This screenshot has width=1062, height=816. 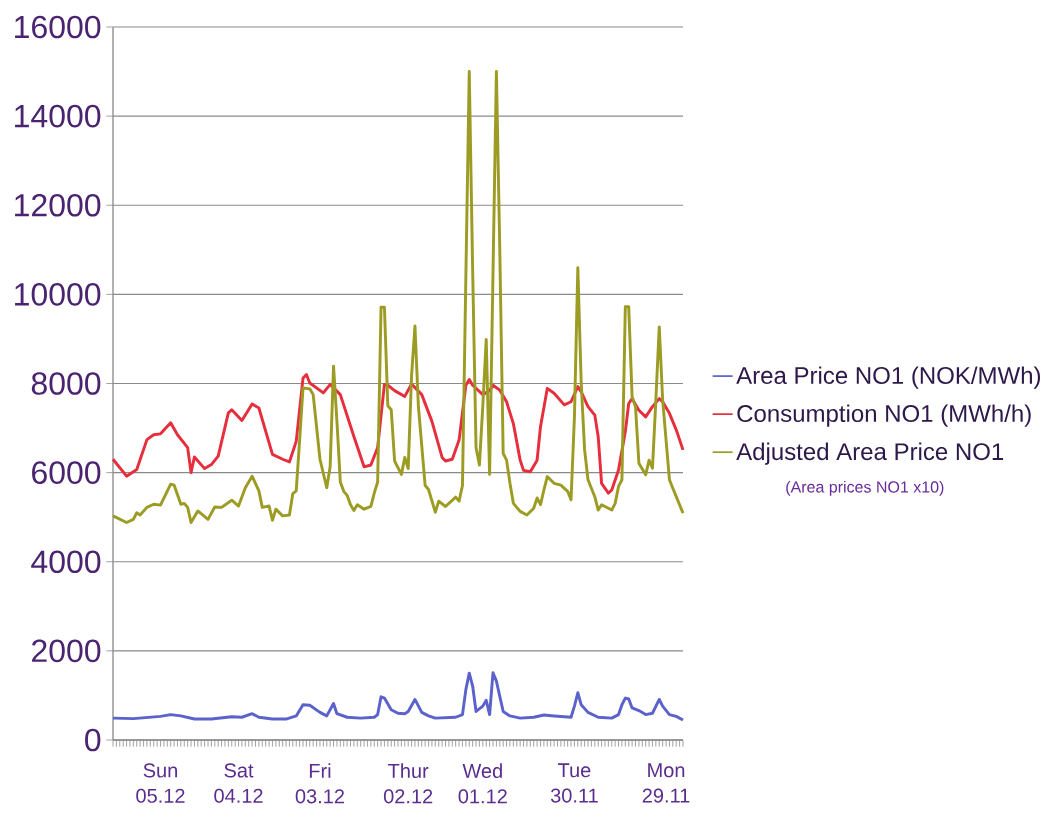 I want to click on y-tick-label: 4000, so click(x=66, y=562).